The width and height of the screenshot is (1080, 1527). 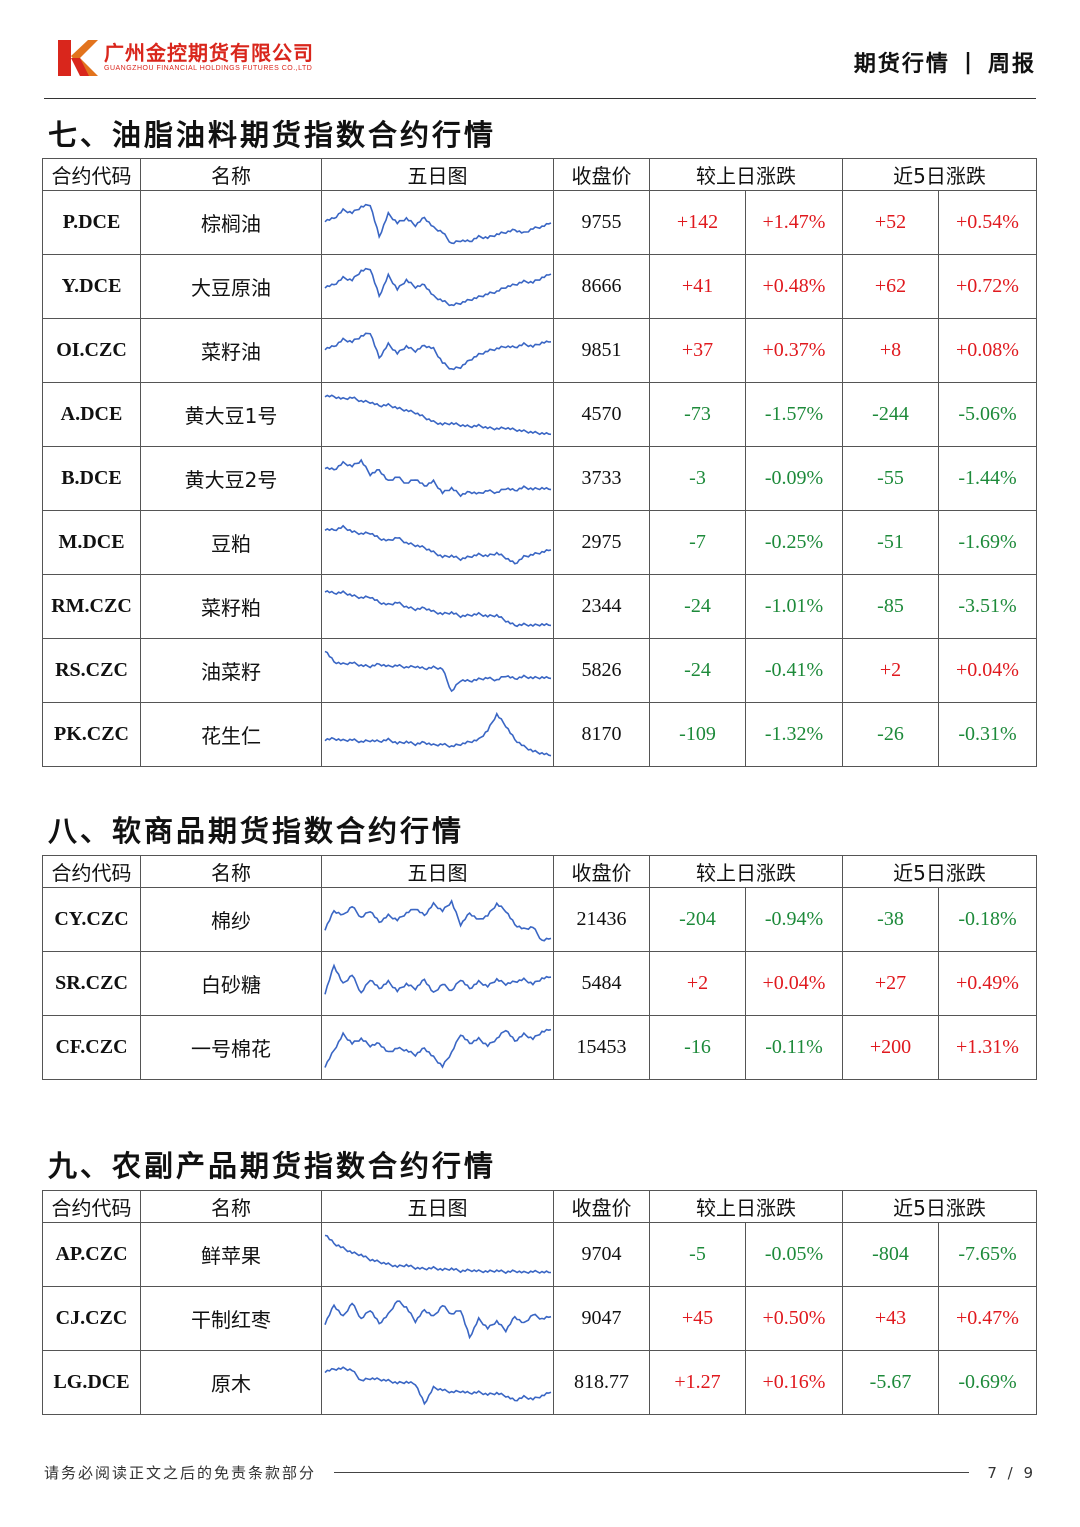 I want to click on close-price: 2344, so click(x=601, y=606).